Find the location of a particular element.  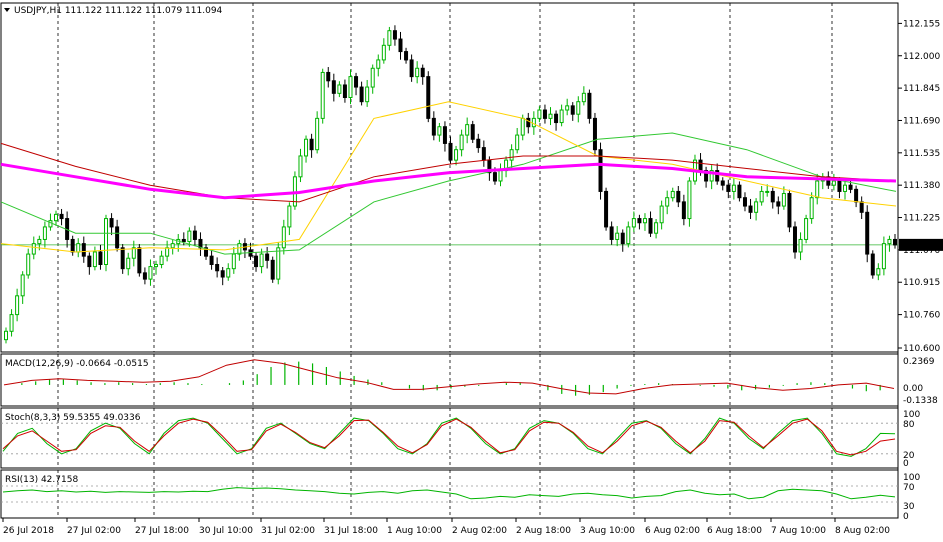

stoch-main-line is located at coordinates (449, 437).